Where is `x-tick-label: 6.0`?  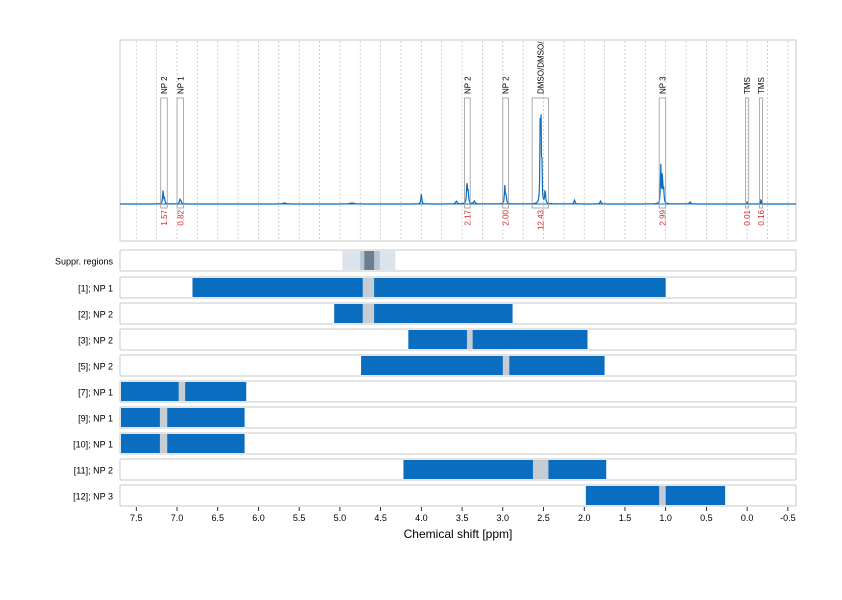 x-tick-label: 6.0 is located at coordinates (258, 518).